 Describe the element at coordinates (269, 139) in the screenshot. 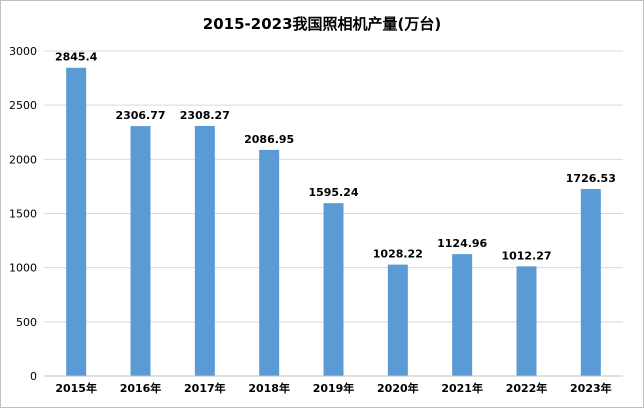

I see `data-label: 2086.95` at that location.